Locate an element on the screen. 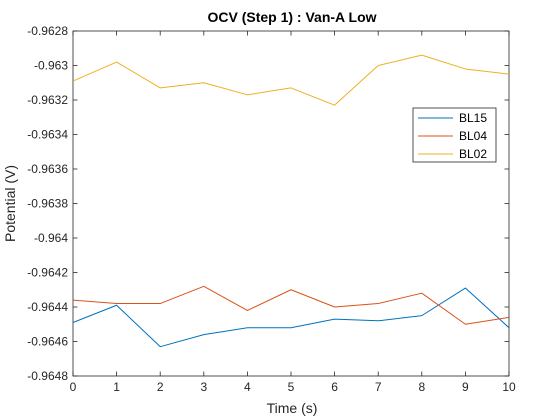 This screenshot has height=420, width=560. y-tick-label: -0.9628 is located at coordinates (47, 31).